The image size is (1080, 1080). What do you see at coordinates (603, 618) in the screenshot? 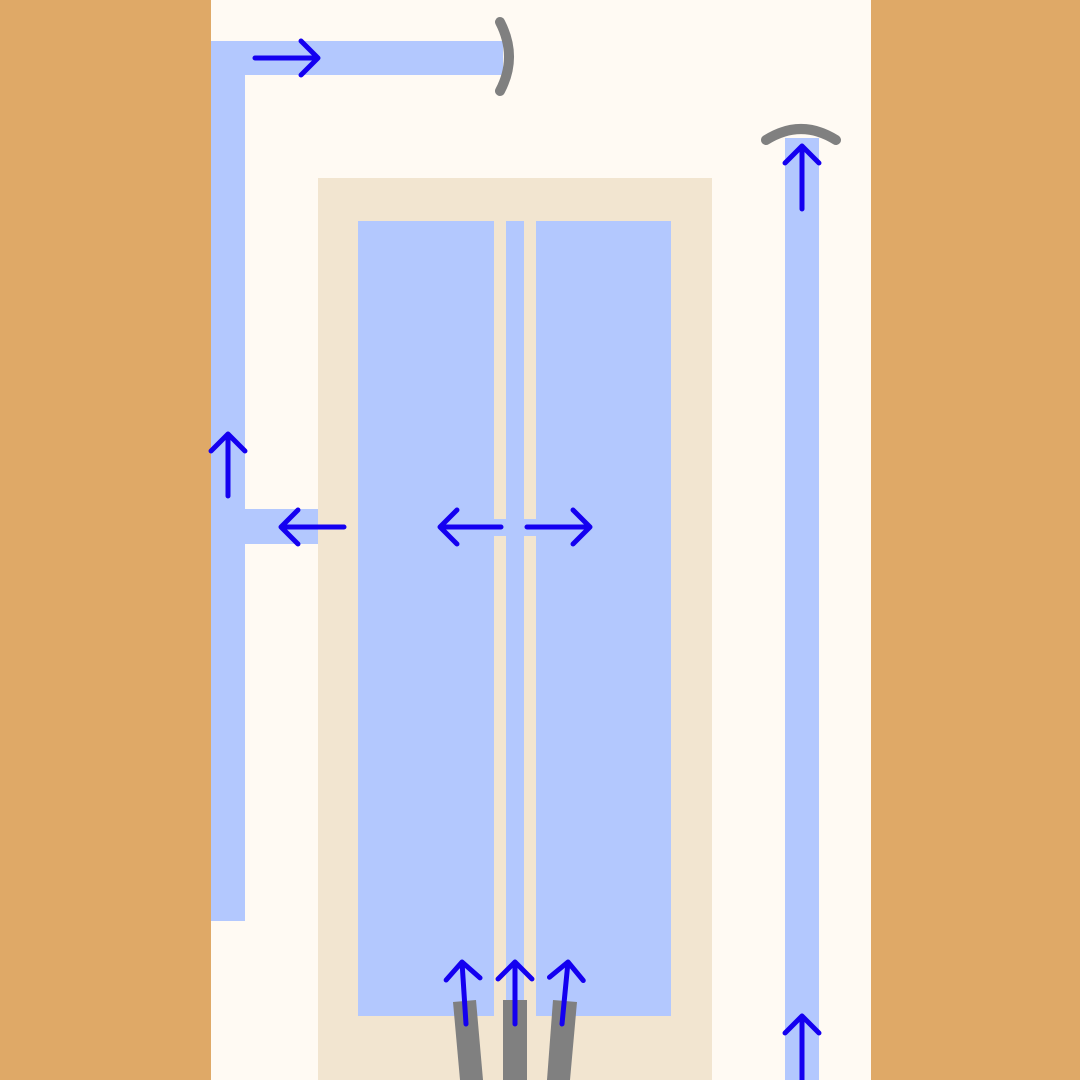
I see `right-panel` at bounding box center [603, 618].